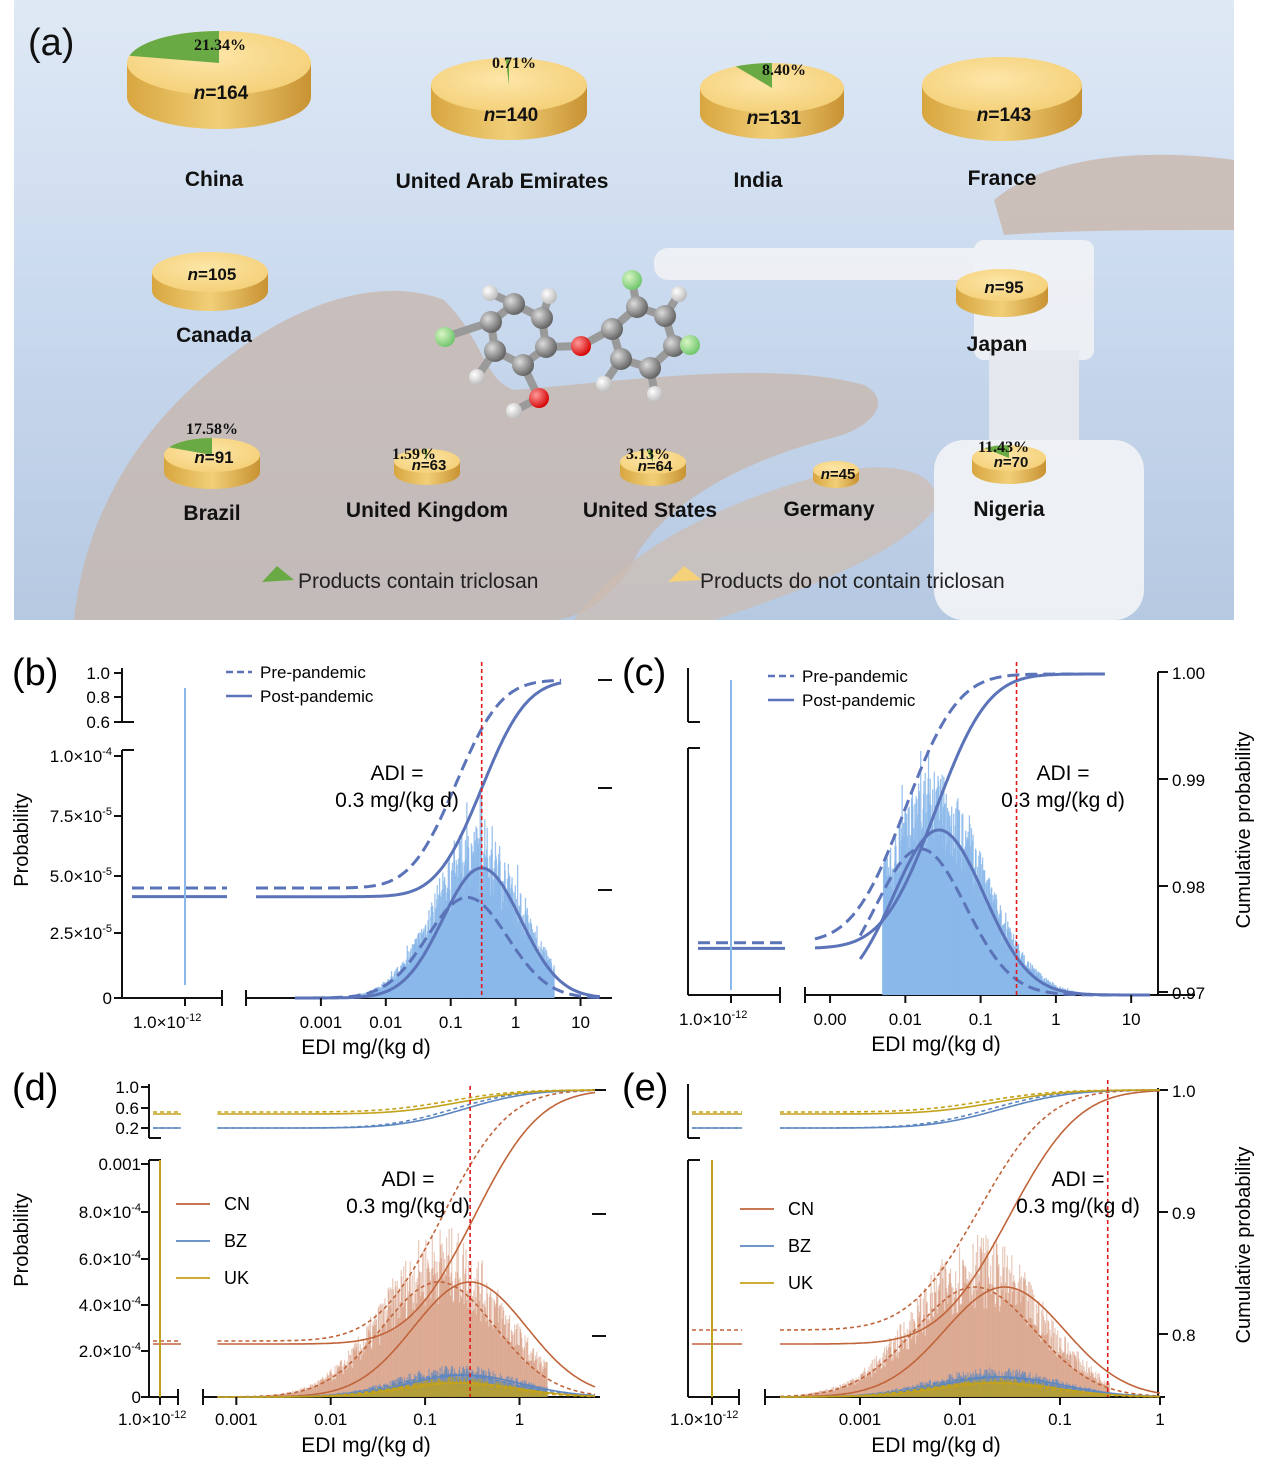  What do you see at coordinates (119, 1164) in the screenshot?
I see `y-tick-label: 0.001` at bounding box center [119, 1164].